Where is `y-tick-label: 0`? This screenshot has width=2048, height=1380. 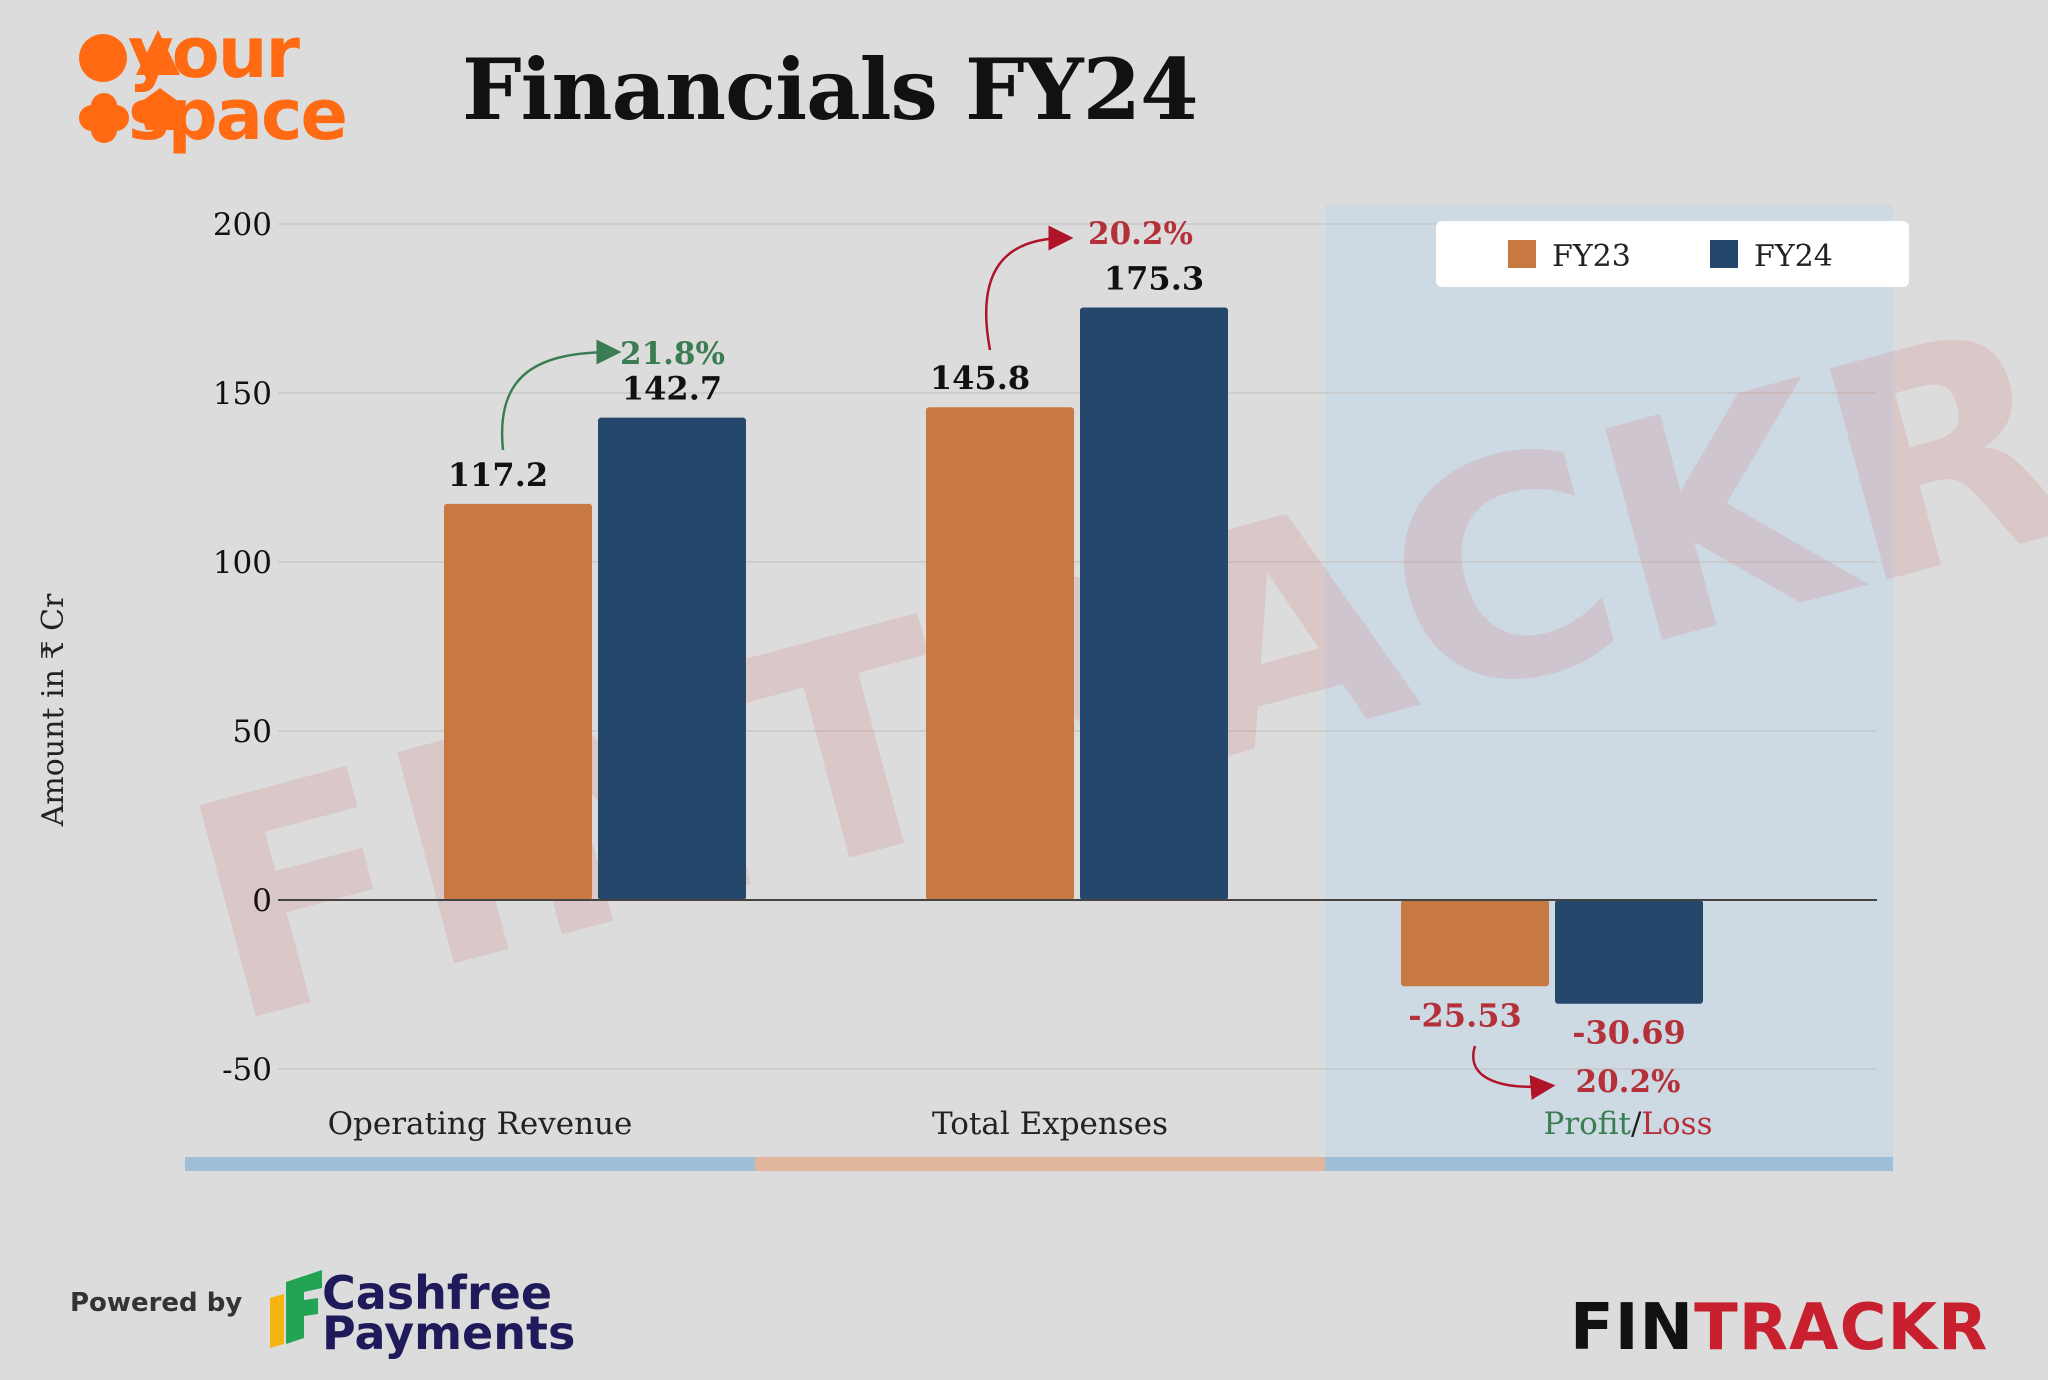 y-tick-label: 0 is located at coordinates (262, 901).